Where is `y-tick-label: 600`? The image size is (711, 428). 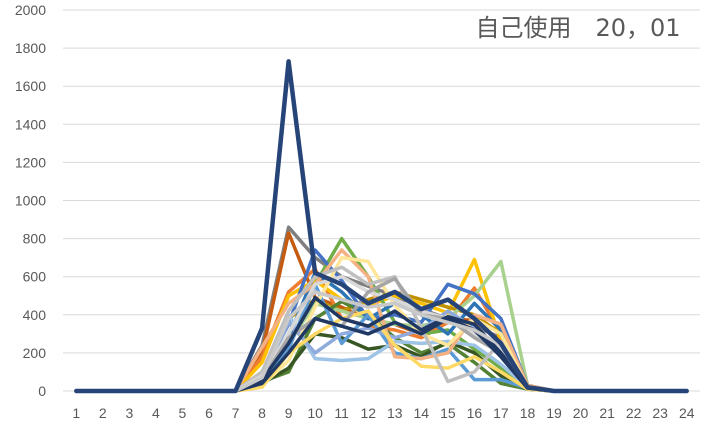 y-tick-label: 600 is located at coordinates (35, 277).